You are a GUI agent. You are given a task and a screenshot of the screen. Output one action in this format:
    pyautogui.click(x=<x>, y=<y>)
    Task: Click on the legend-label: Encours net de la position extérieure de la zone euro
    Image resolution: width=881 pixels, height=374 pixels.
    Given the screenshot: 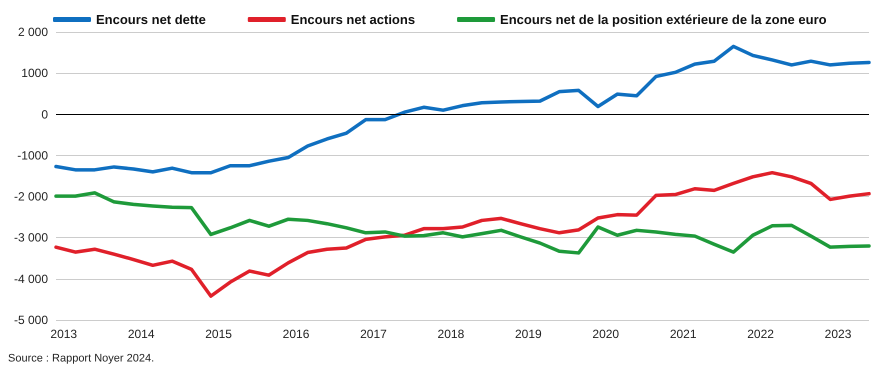 What is the action you would take?
    pyautogui.click(x=663, y=19)
    